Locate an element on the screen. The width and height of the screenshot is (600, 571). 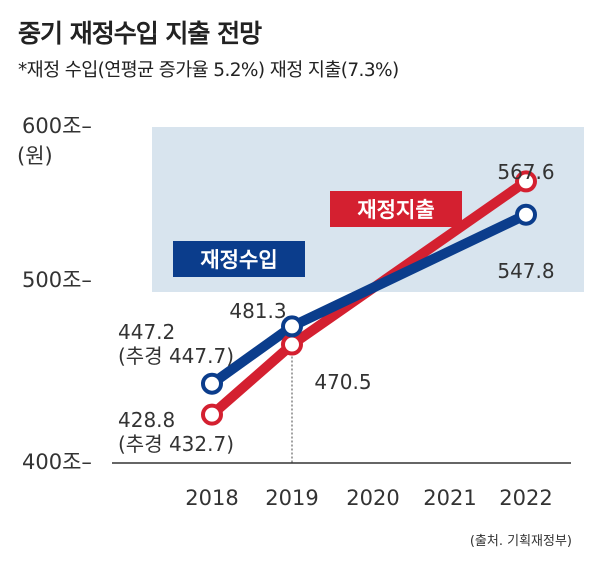
data-label: 470.5 is located at coordinates (342, 382).